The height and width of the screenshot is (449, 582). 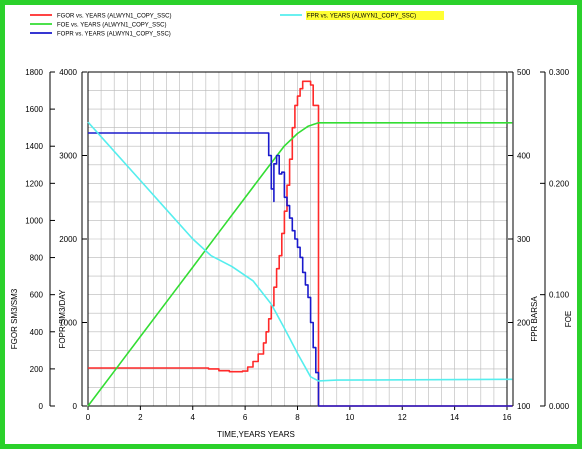 What do you see at coordinates (507, 417) in the screenshot?
I see `x-tick-label: 16` at bounding box center [507, 417].